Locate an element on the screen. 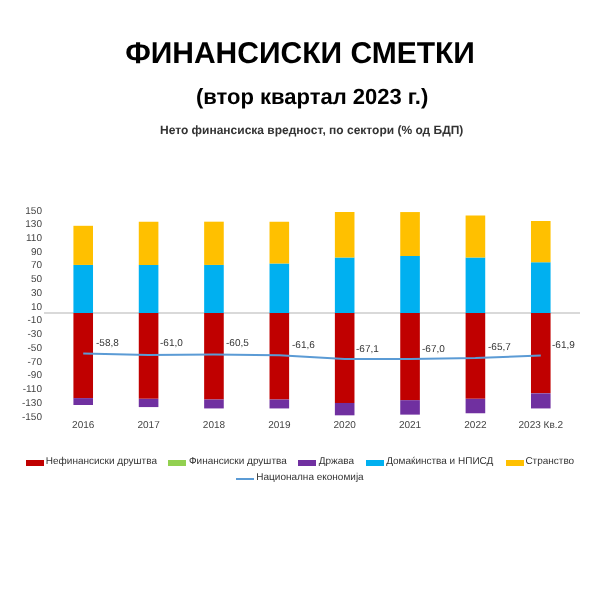 The width and height of the screenshot is (600, 600). chart-subtitle: (втор квартал 2023 г.) is located at coordinates (312, 98).